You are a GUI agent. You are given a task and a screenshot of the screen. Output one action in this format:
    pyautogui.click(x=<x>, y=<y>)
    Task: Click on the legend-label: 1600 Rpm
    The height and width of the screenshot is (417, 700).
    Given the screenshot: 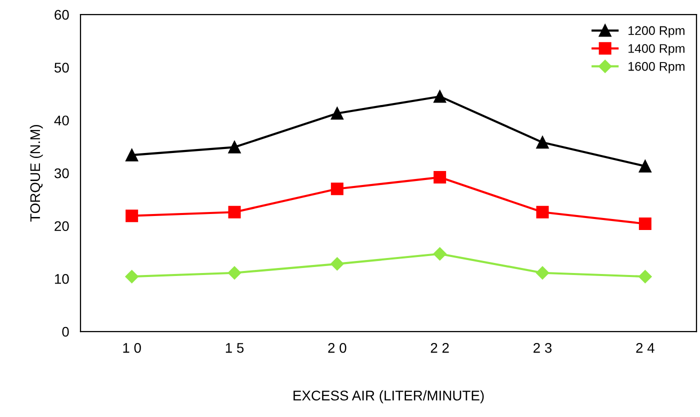 What is the action you would take?
    pyautogui.click(x=656, y=68)
    